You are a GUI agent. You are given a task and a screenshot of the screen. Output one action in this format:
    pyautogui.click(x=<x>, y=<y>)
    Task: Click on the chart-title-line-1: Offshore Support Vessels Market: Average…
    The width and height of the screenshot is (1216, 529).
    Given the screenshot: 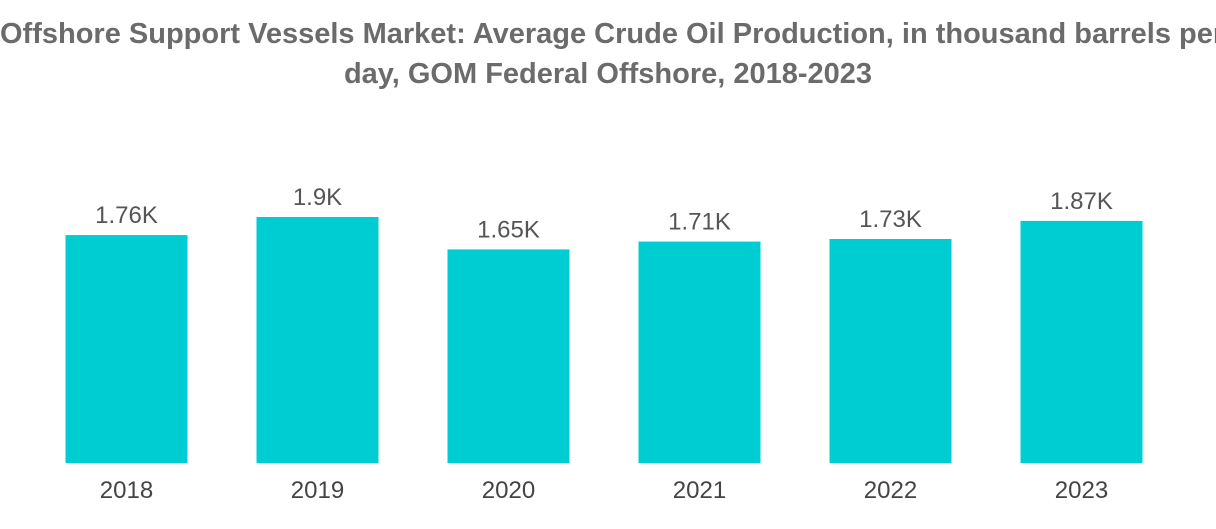 What is the action you would take?
    pyautogui.click(x=608, y=34)
    